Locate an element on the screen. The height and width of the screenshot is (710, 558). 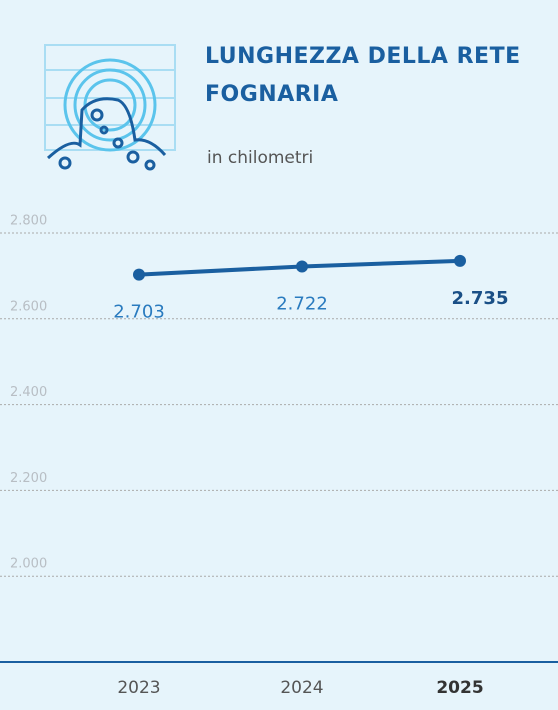
x-tick-label: 2023 is located at coordinates (138, 688).